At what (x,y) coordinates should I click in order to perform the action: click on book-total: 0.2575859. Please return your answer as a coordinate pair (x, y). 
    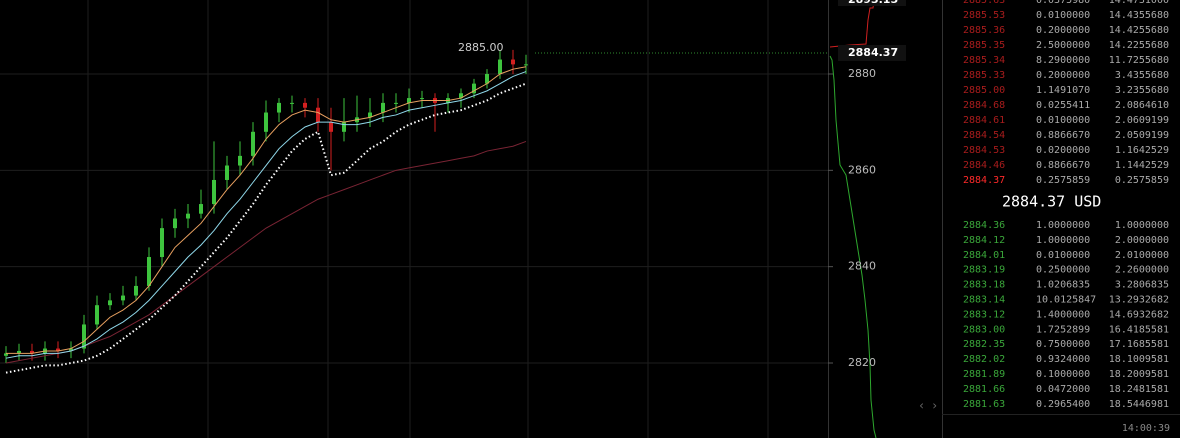
    Looking at the image, I should click on (1142, 180).